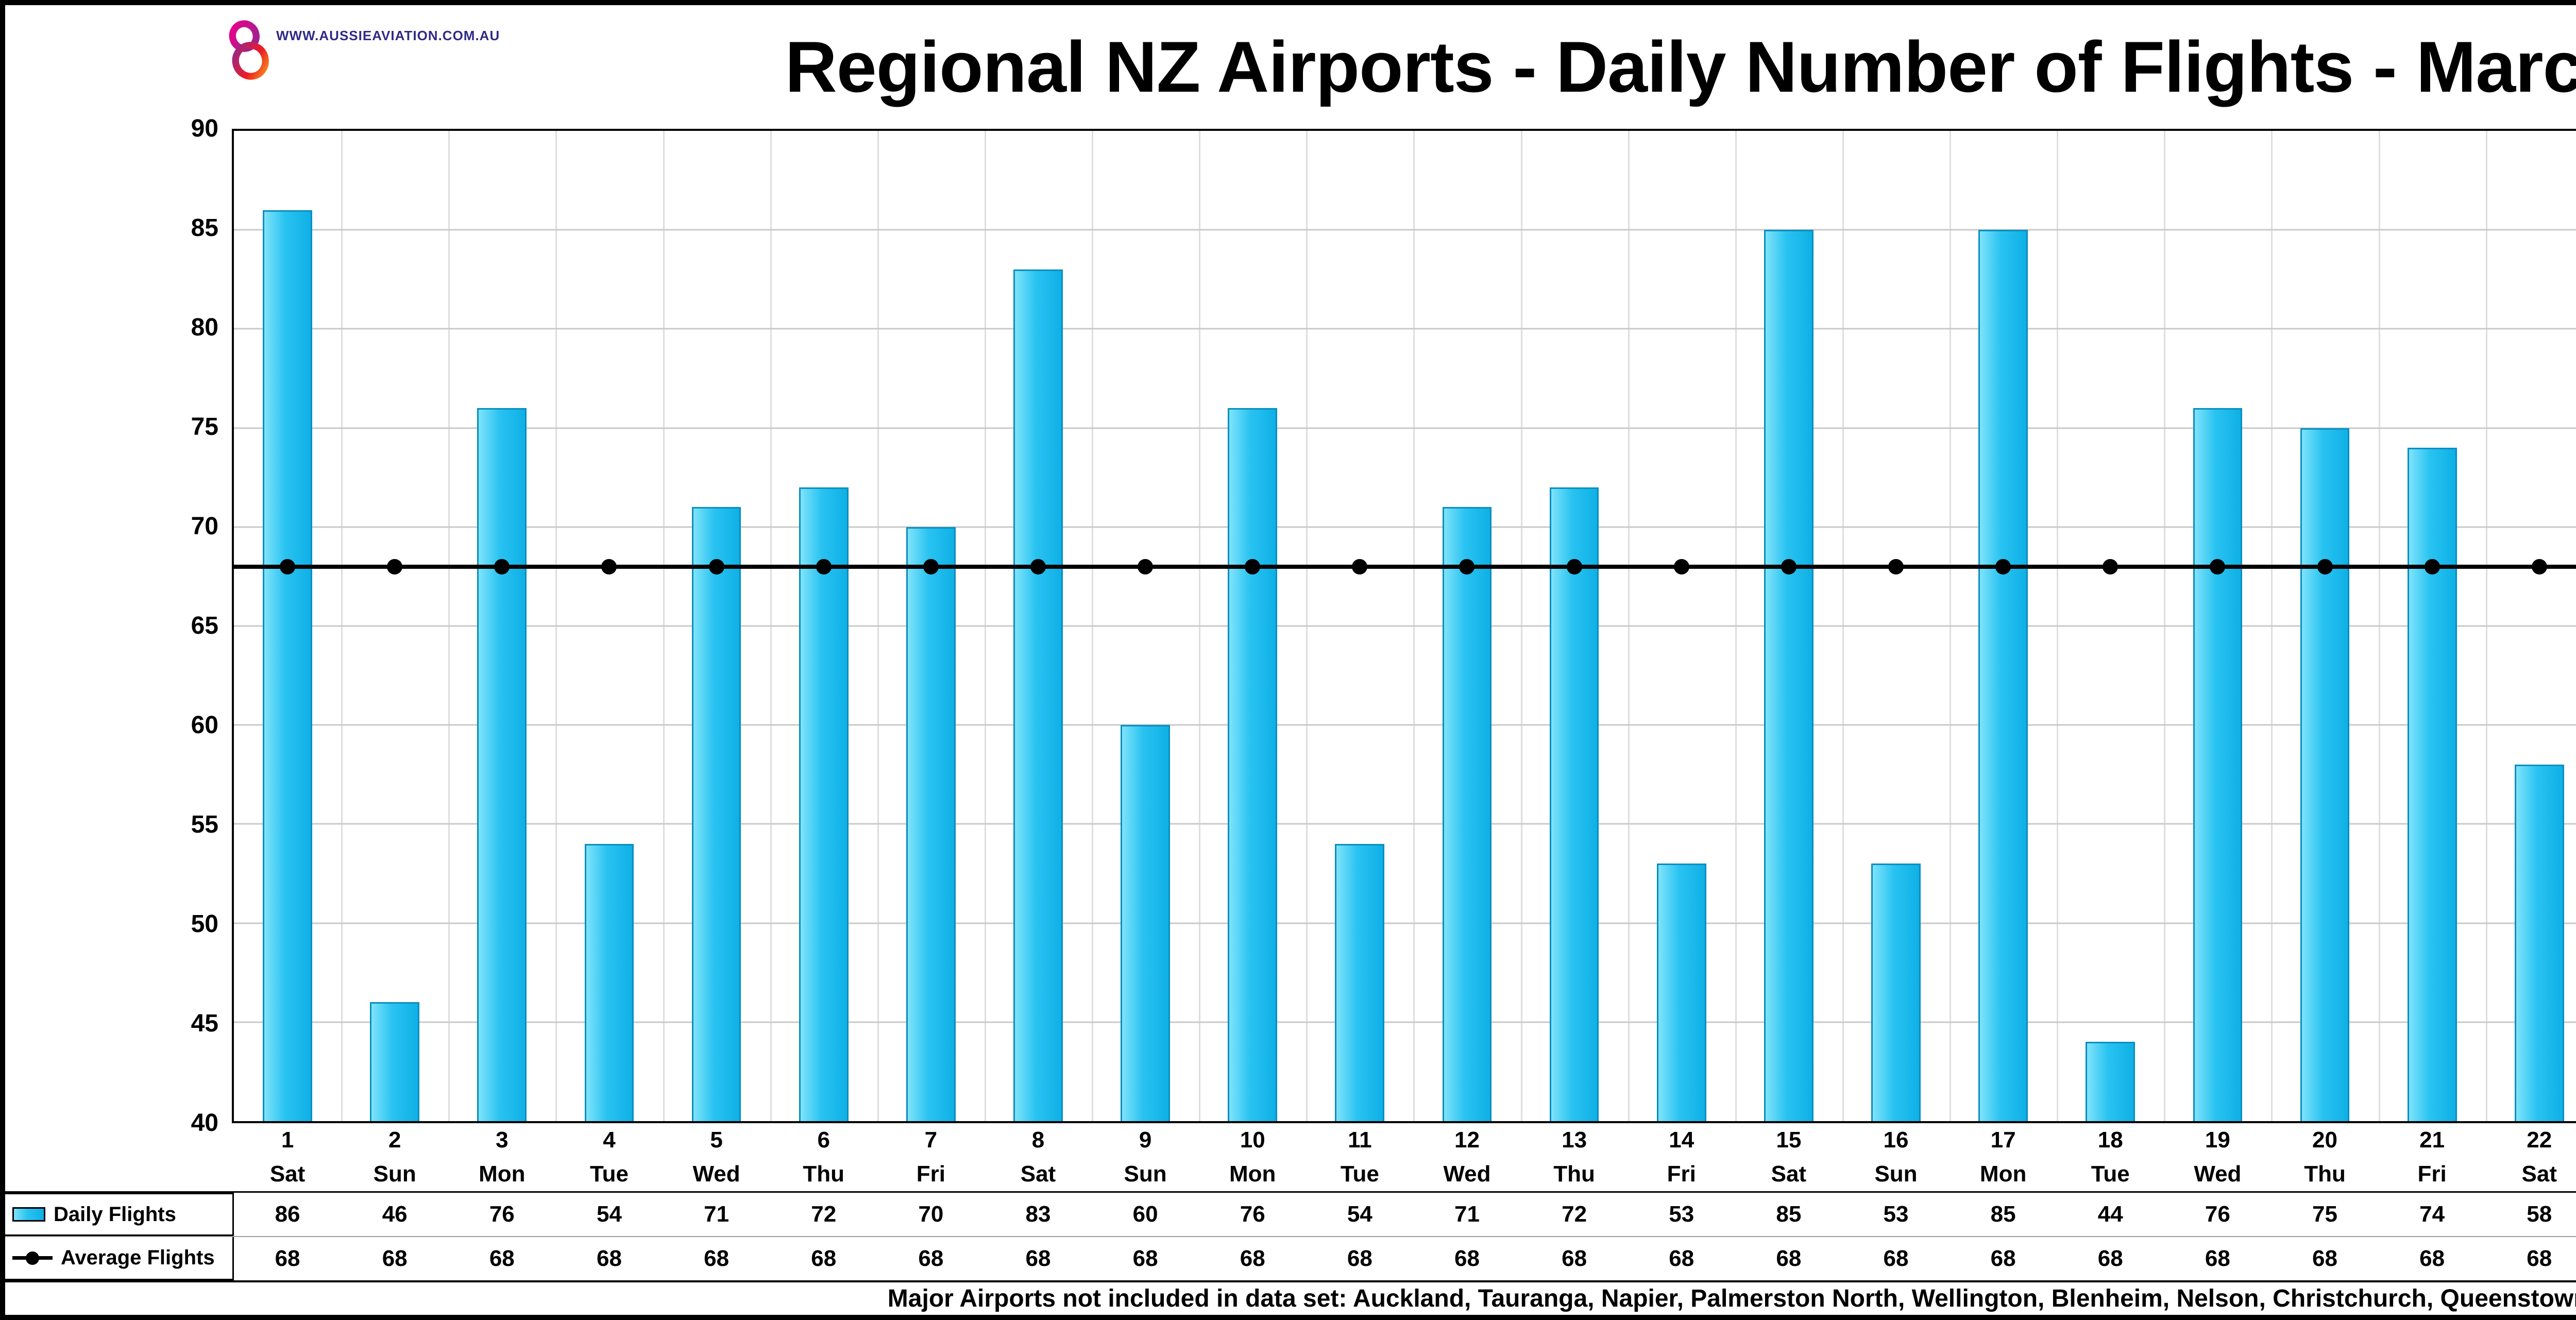 The height and width of the screenshot is (1320, 2576). Describe the element at coordinates (204, 128) in the screenshot. I see `y-tick-label: 90` at that location.